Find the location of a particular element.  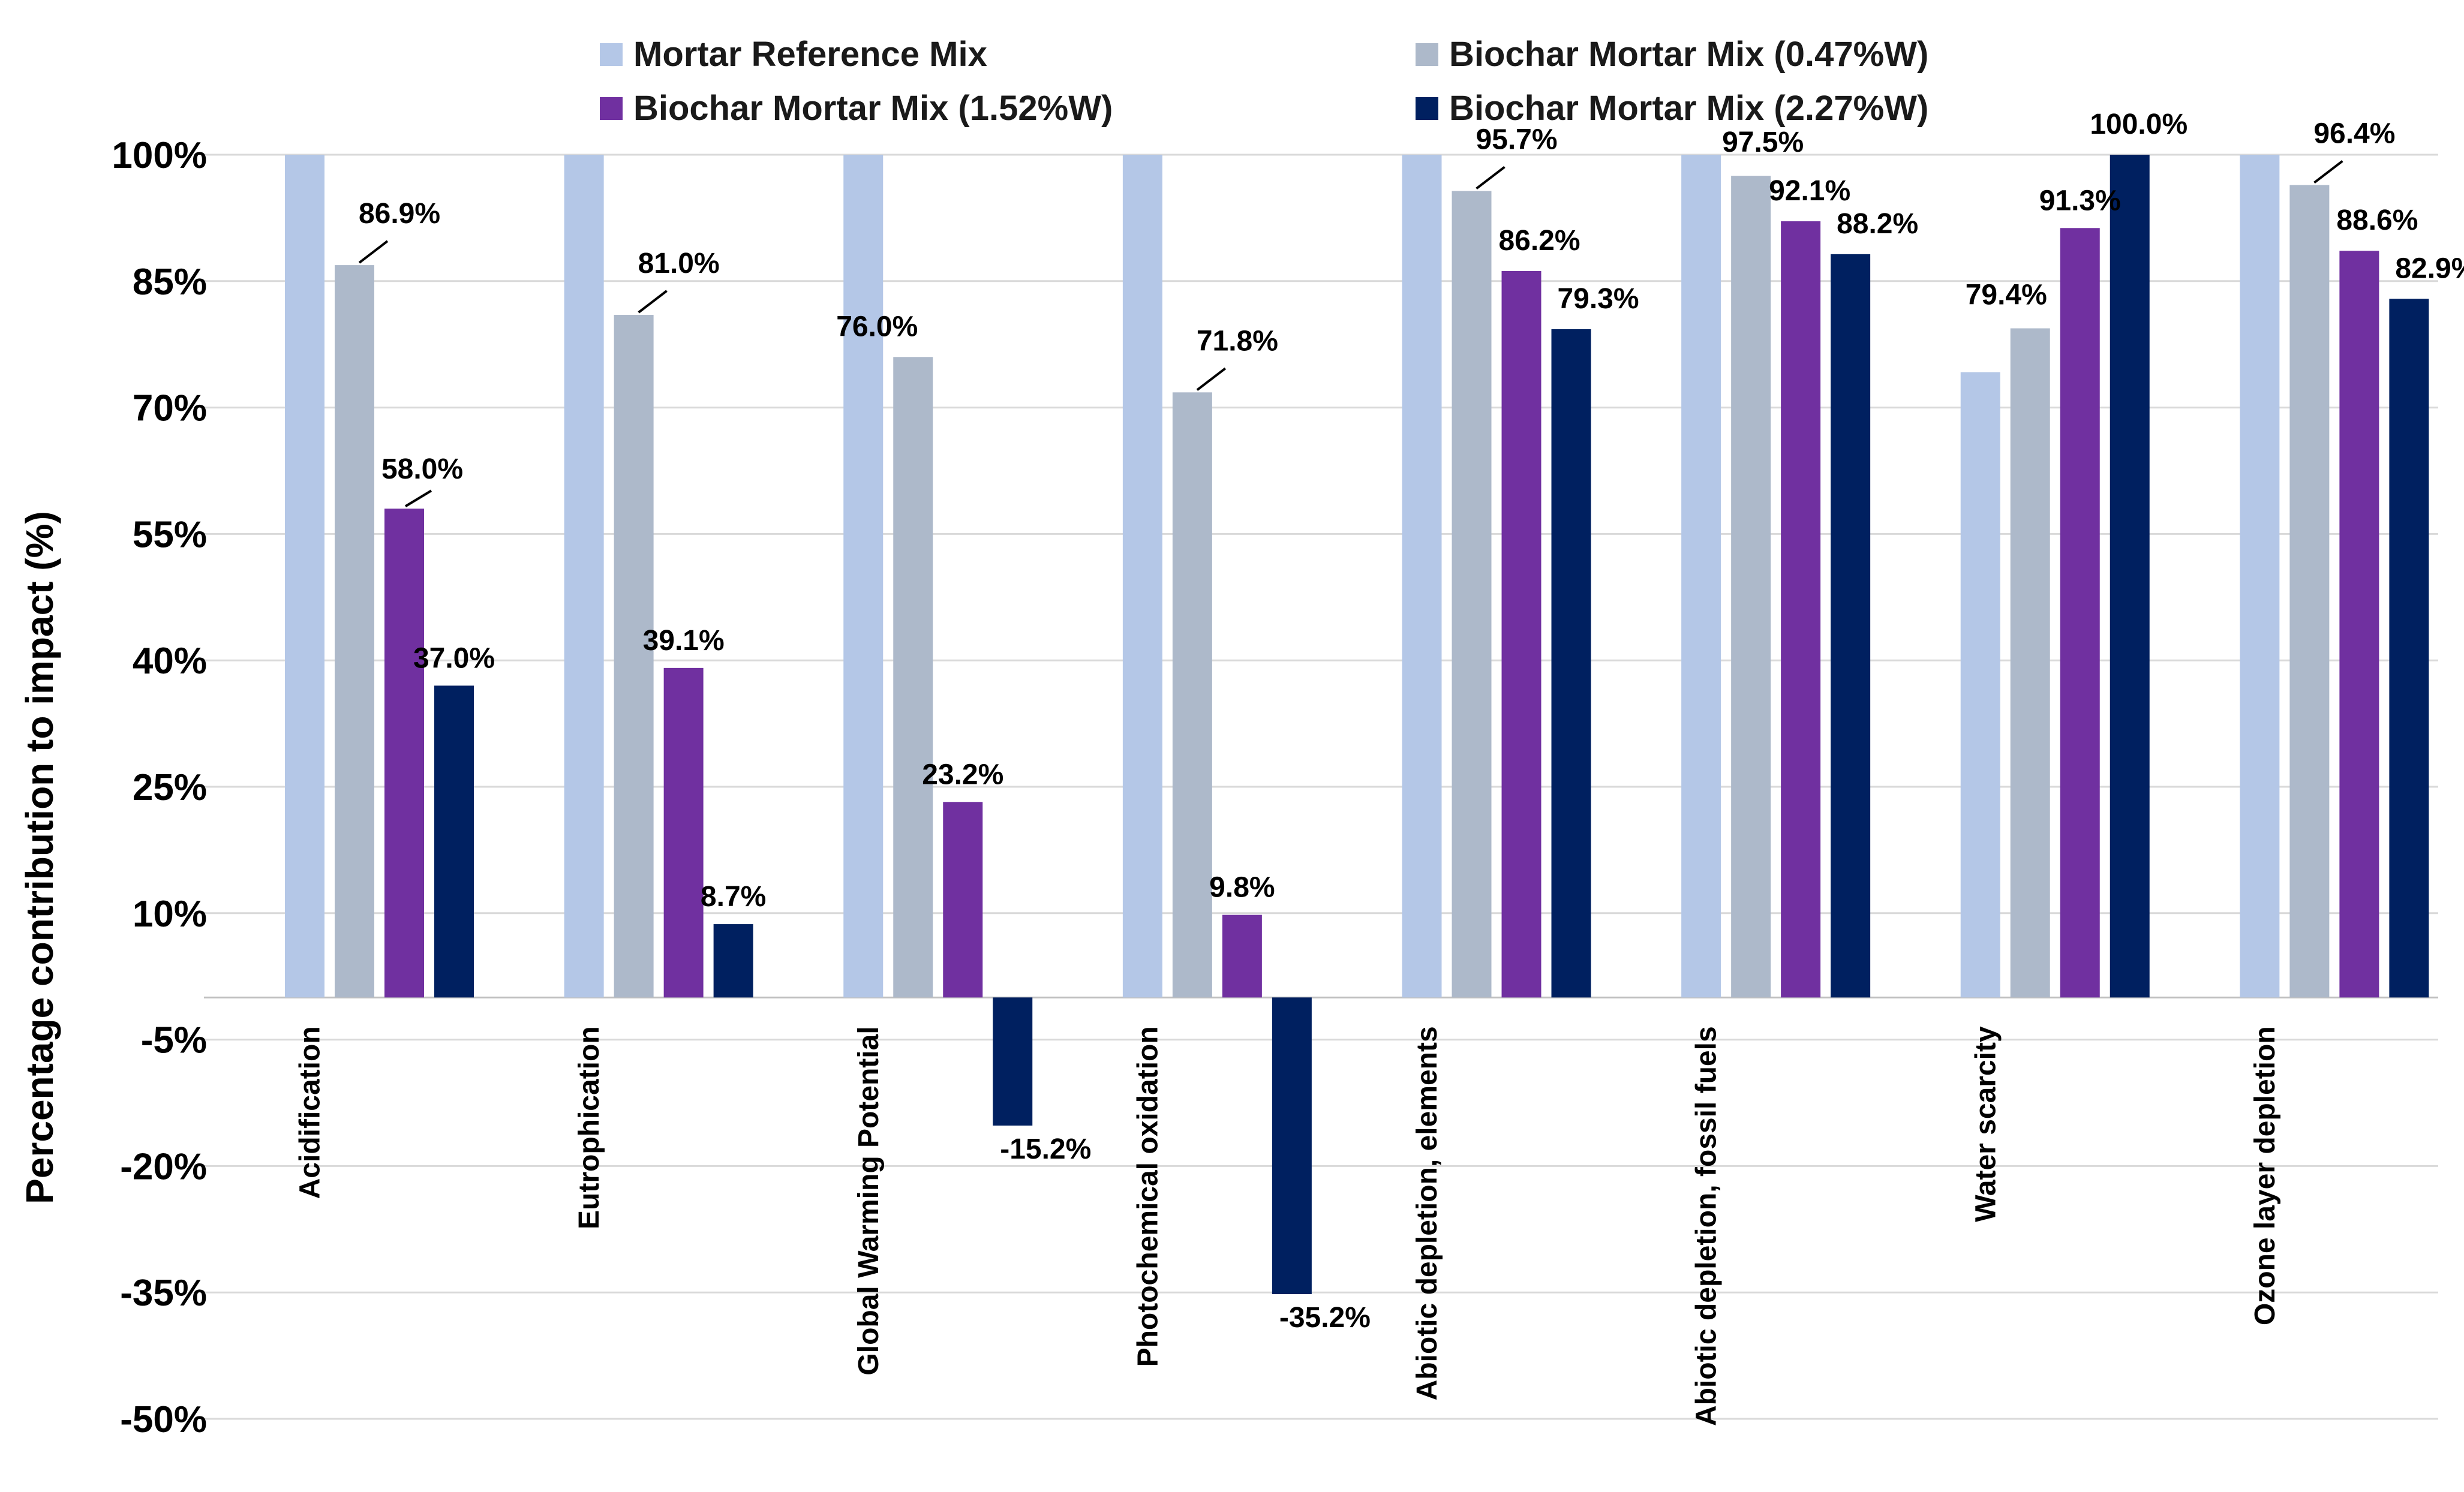

legend-item-biochar-mortar-mix-2-27-w: Biochar Mortar Mix (2.27%W) is located at coordinates (1672, 108).